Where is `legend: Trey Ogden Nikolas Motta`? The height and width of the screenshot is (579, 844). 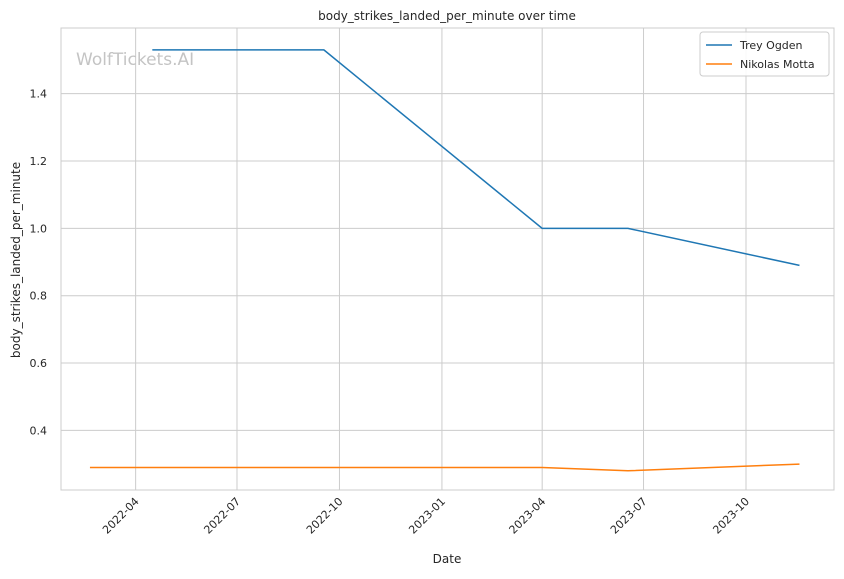
legend: Trey Ogden Nikolas Motta is located at coordinates (764, 54).